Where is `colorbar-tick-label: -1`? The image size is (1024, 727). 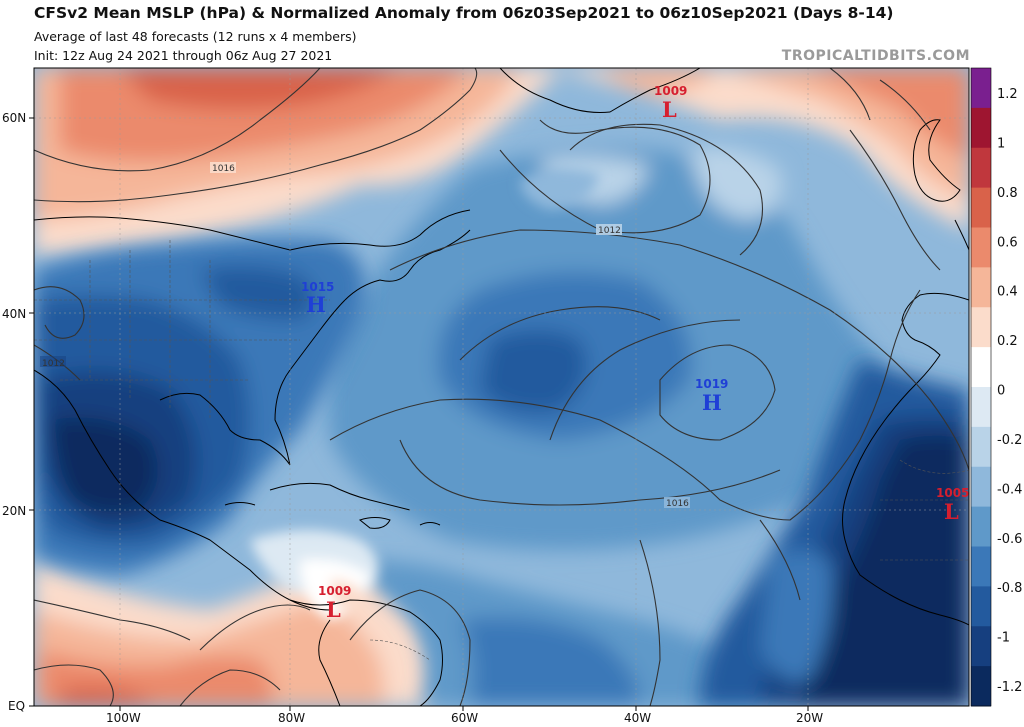 colorbar-tick-label: -1 is located at coordinates (1003, 638).